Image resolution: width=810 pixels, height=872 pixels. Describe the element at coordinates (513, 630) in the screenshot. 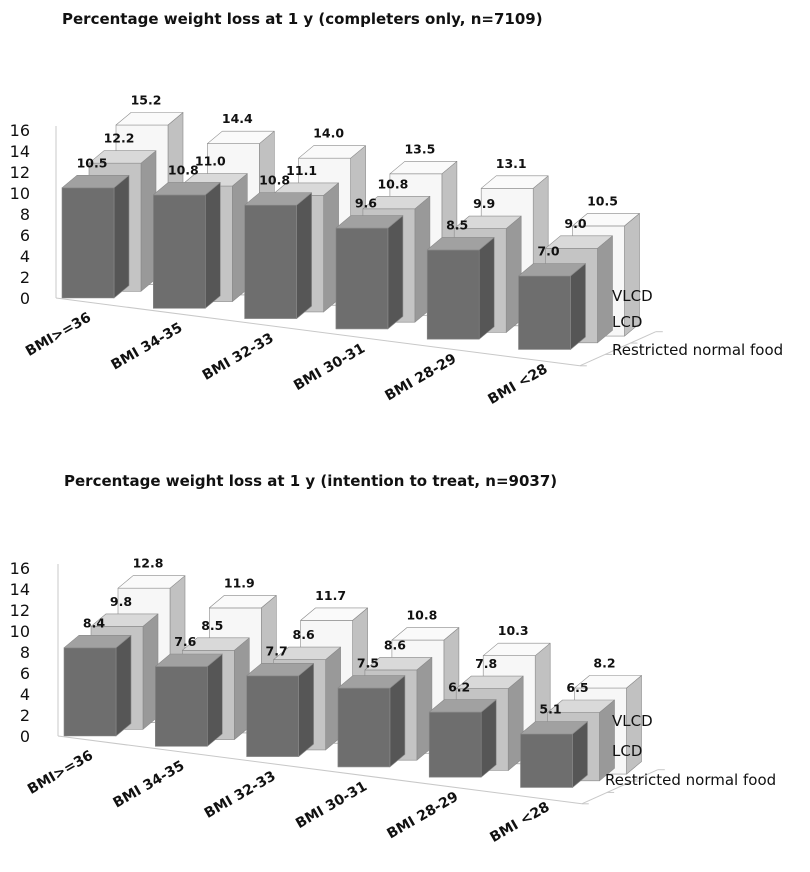

I see `data-label: 10.3` at that location.